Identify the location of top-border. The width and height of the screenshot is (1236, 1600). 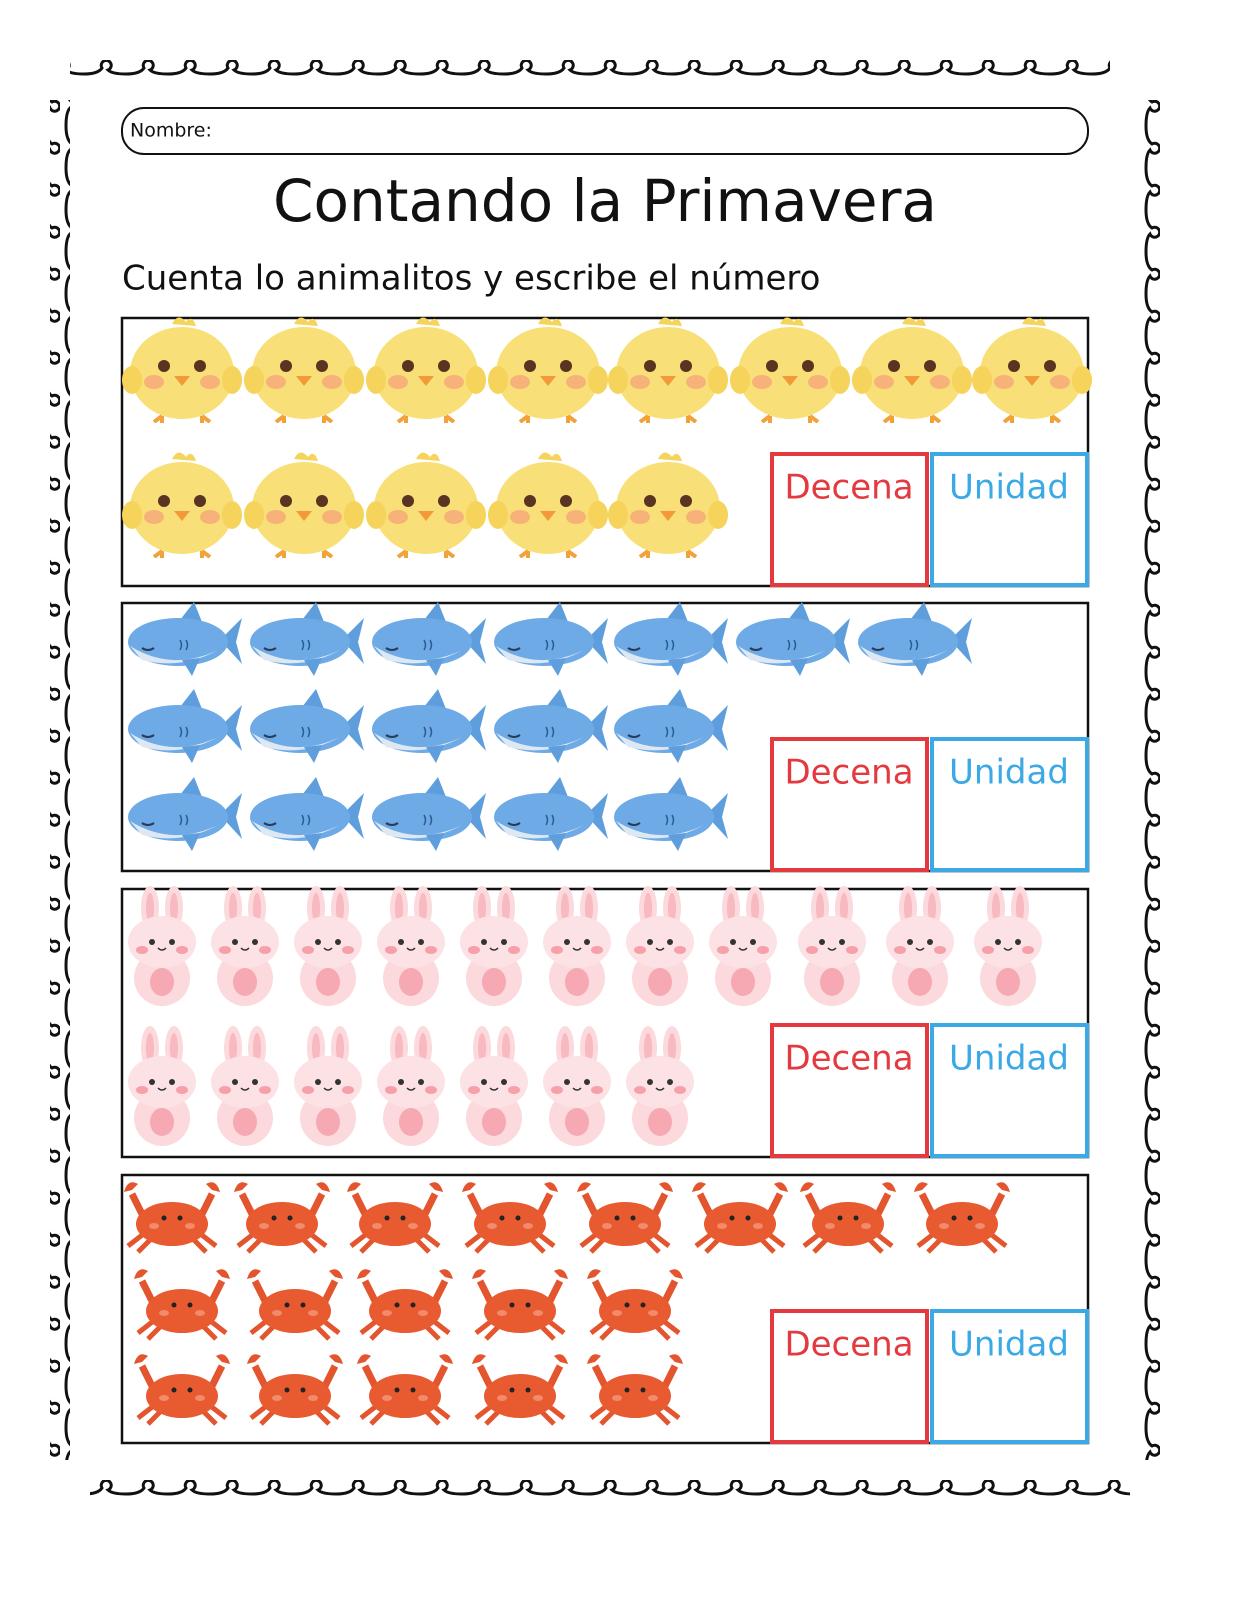
(590, 66).